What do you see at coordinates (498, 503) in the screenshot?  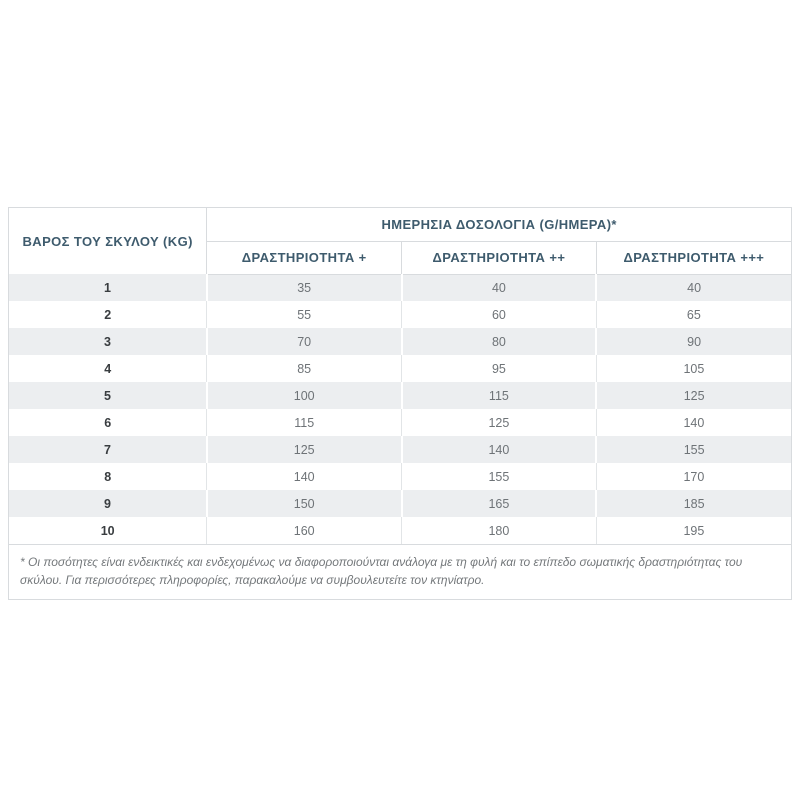 I see `dosage-cell: 165` at bounding box center [498, 503].